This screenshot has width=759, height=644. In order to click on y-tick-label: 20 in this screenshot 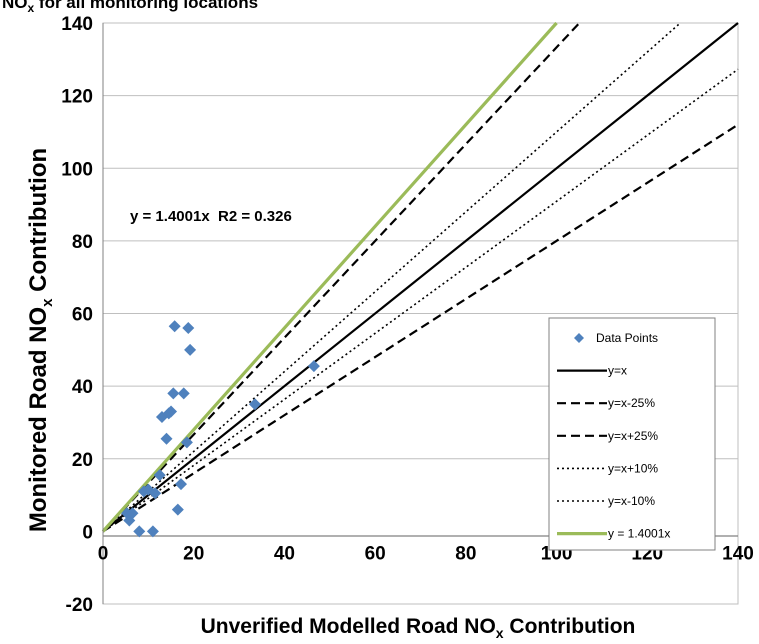, I will do `click(82, 460)`.